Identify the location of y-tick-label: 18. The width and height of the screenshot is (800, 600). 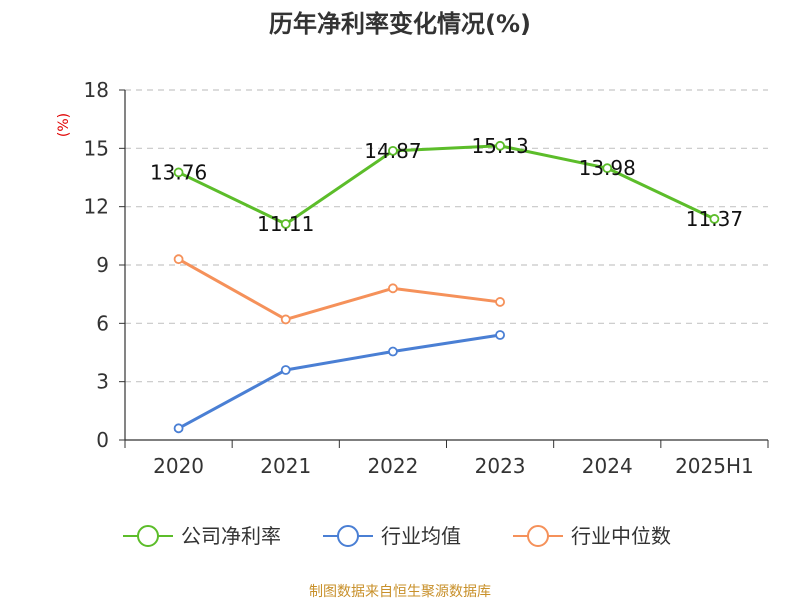
(96, 90).